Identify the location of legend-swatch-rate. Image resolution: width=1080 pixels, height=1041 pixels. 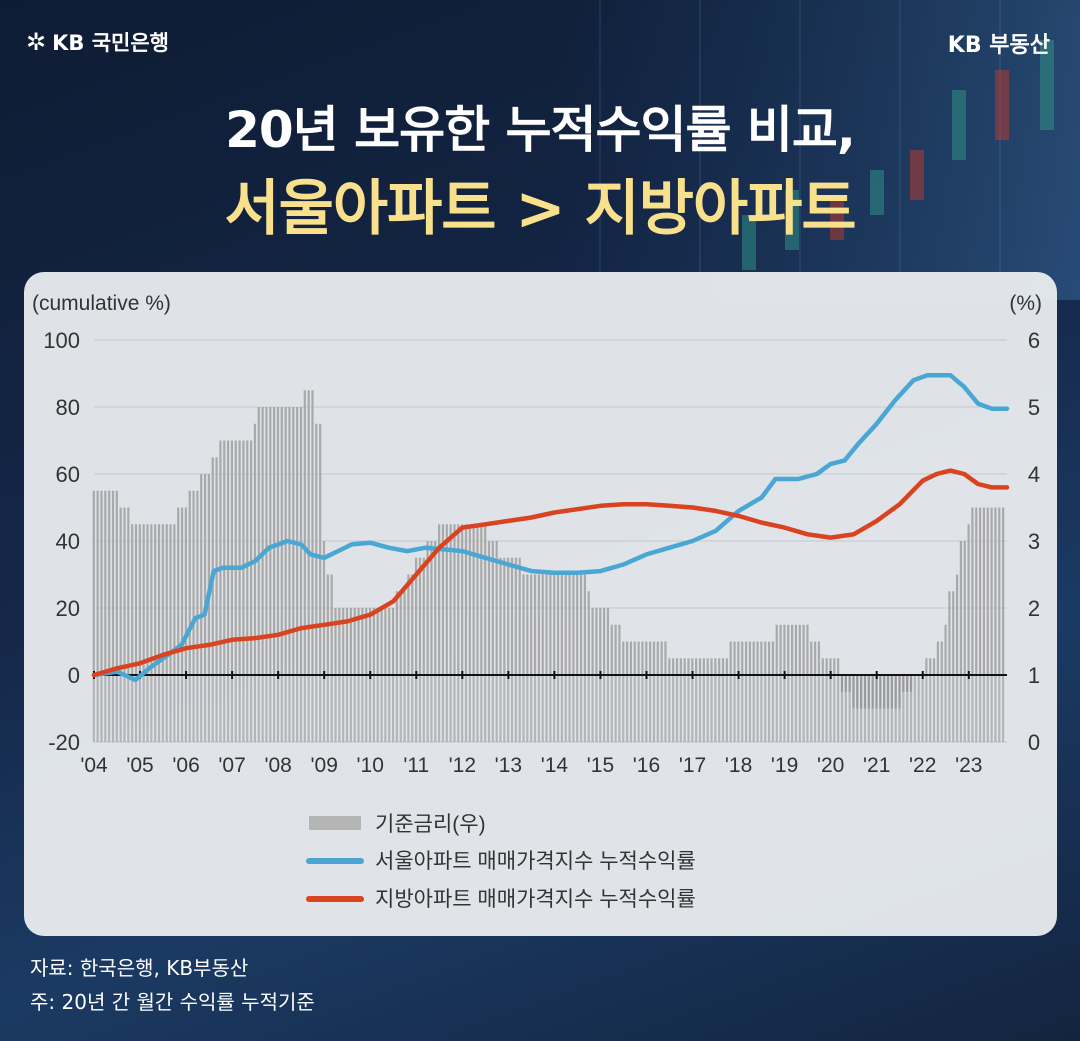
(335, 823).